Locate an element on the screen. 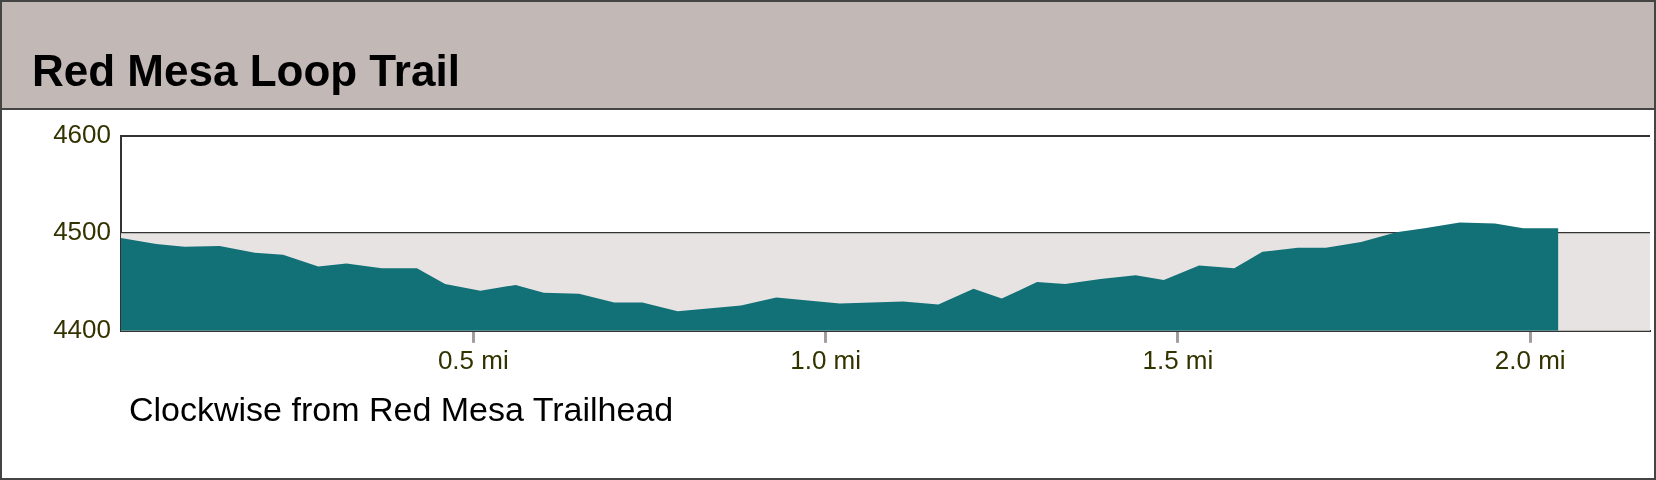  y-tick-label: 4400 is located at coordinates (82, 328).